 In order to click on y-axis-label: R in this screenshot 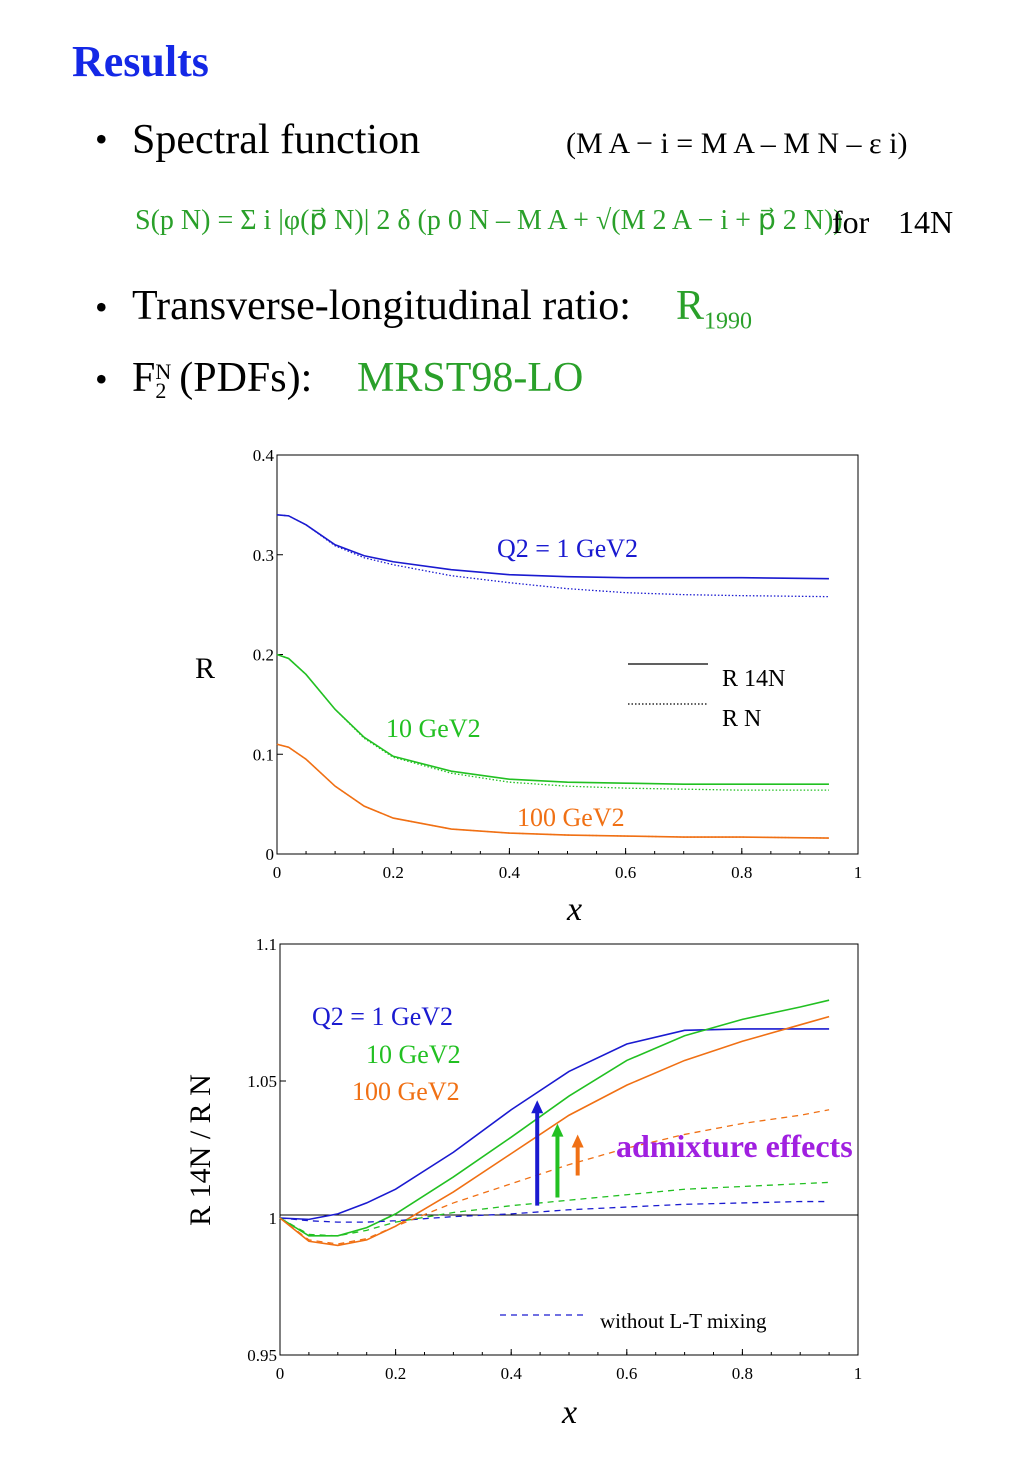, I will do `click(205, 668)`.